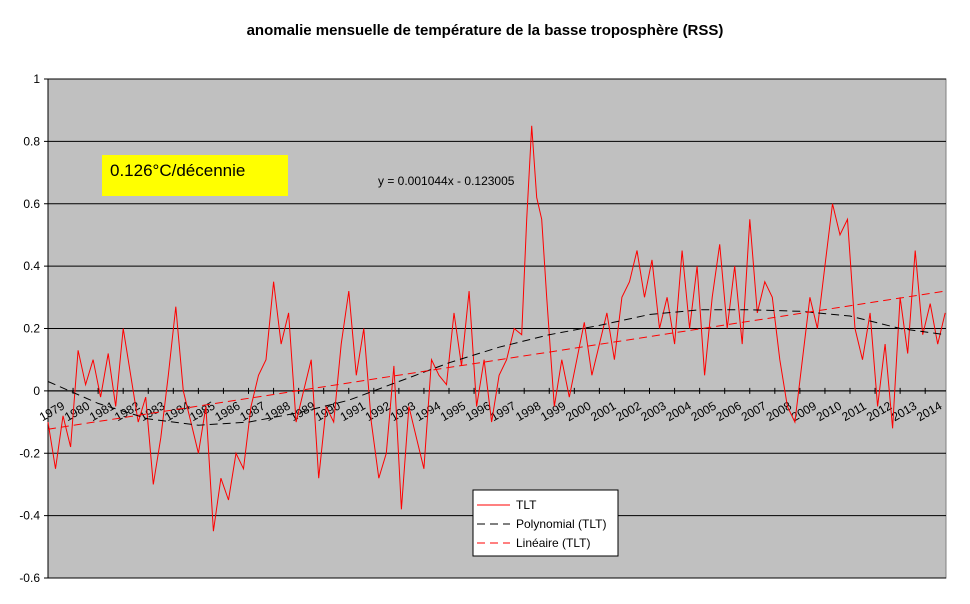 The image size is (970, 604). What do you see at coordinates (31, 266) in the screenshot?
I see `y-tick-label: 0.4` at bounding box center [31, 266].